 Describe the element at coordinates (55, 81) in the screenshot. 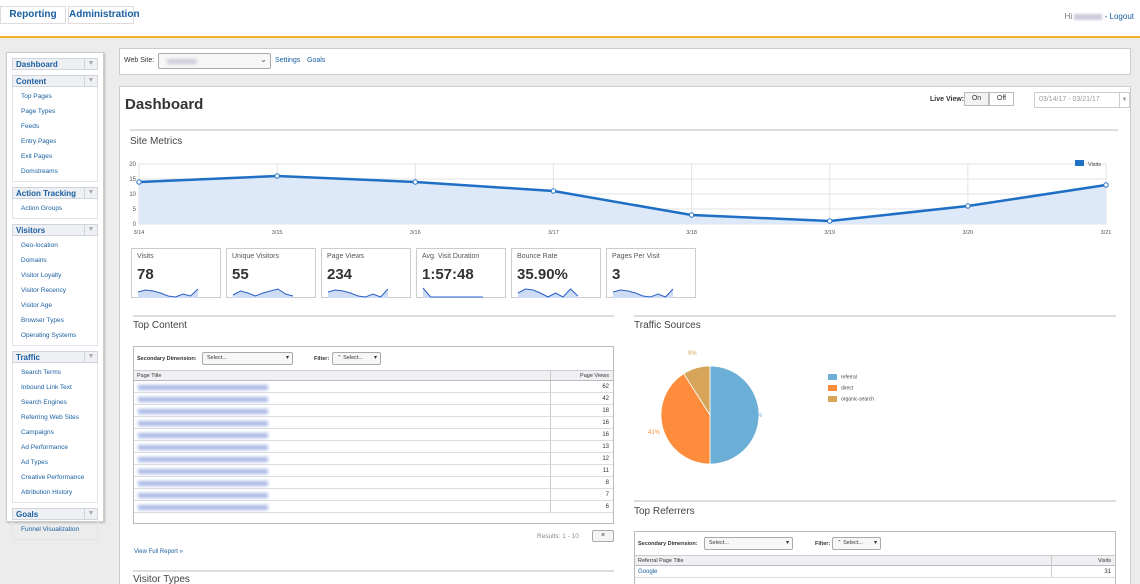

I see `sidebar-section-header: Content ▼` at that location.